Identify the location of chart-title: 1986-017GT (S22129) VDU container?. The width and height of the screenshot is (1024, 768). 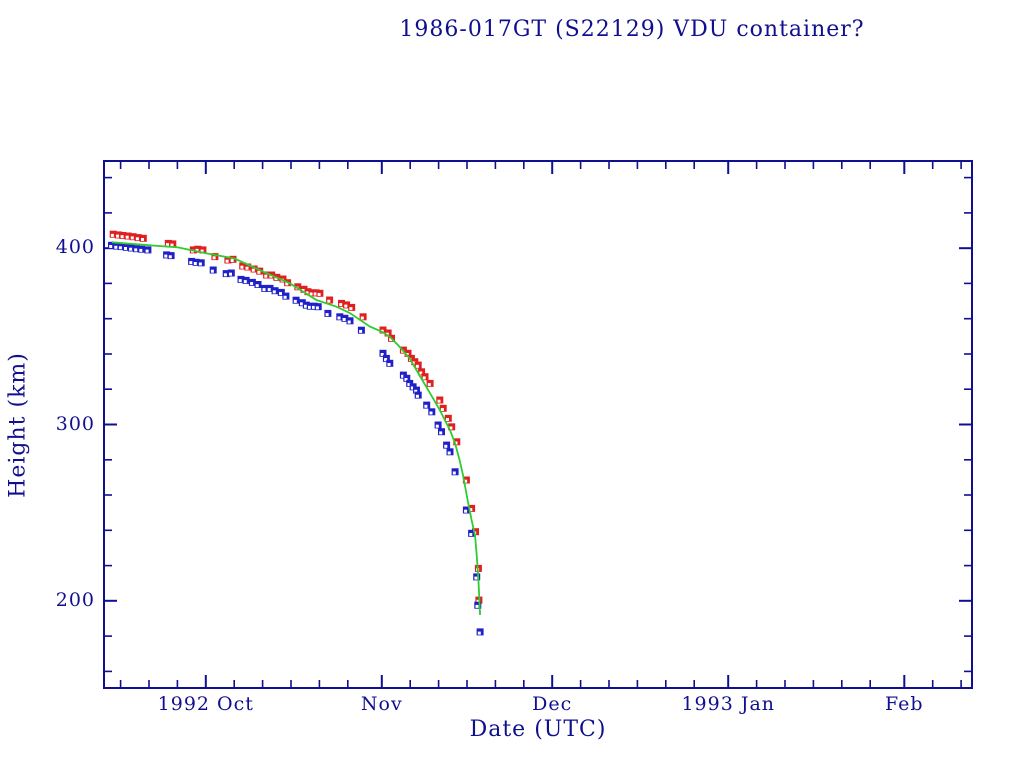
(632, 29).